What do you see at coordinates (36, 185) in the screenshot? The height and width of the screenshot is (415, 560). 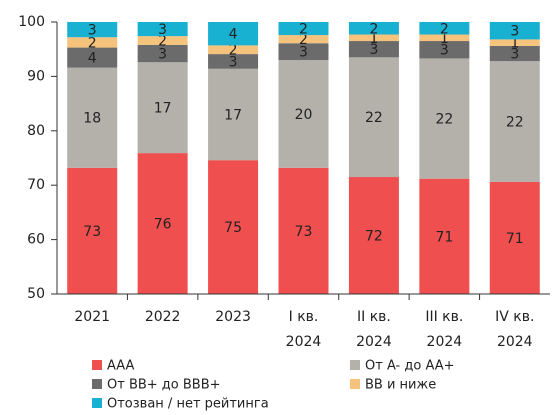 I see `y-tick-label: 70` at bounding box center [36, 185].